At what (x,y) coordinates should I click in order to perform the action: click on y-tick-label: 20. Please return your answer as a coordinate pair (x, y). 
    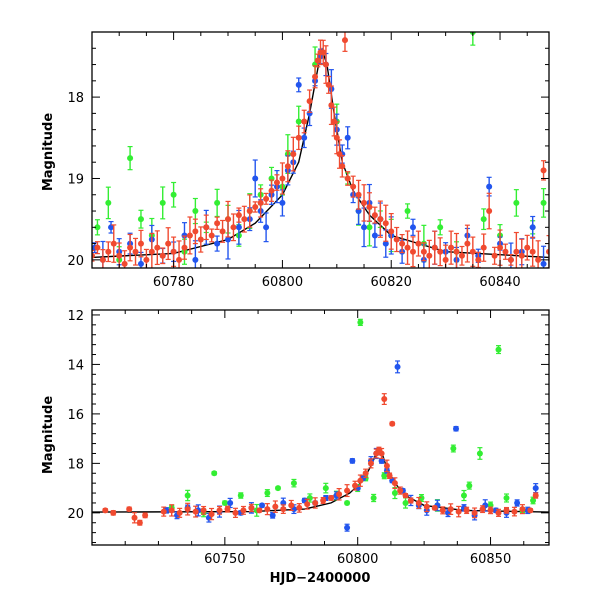
    Looking at the image, I should click on (75, 261).